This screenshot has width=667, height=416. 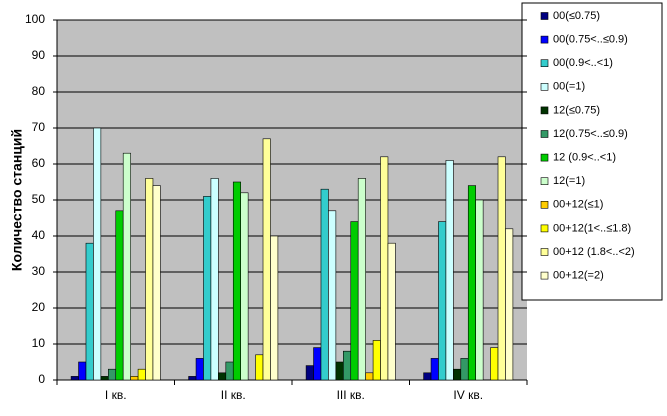 I want to click on legend-text: 12(≤0.75), so click(x=576, y=110).